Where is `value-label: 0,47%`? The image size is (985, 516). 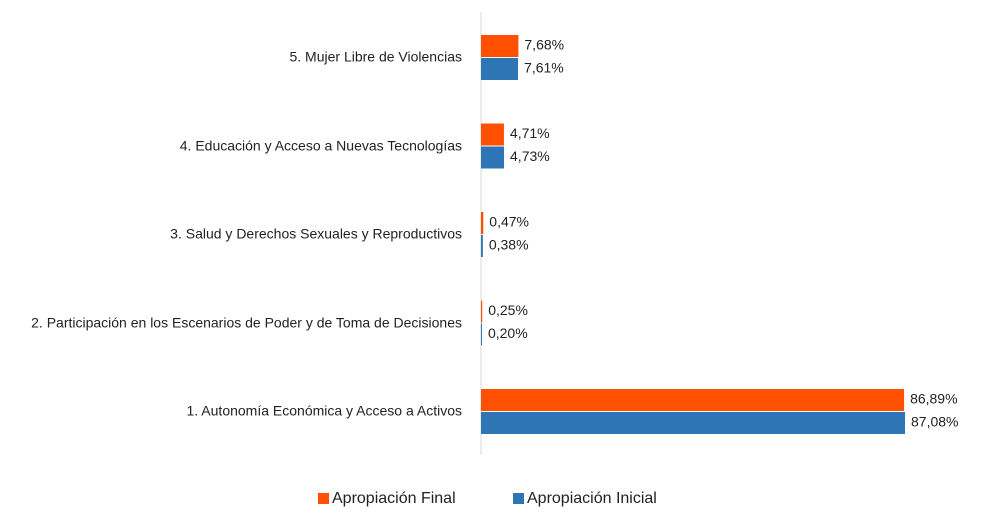 value-label: 0,47% is located at coordinates (509, 222).